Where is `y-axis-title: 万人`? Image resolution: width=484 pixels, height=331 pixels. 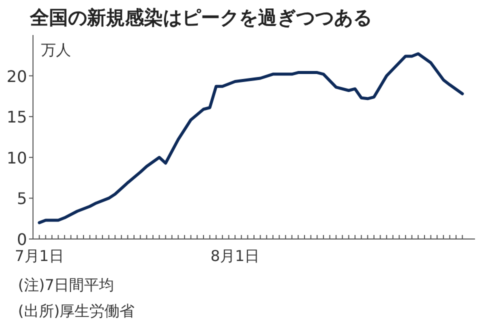 y-axis-title: 万人 is located at coordinates (56, 50).